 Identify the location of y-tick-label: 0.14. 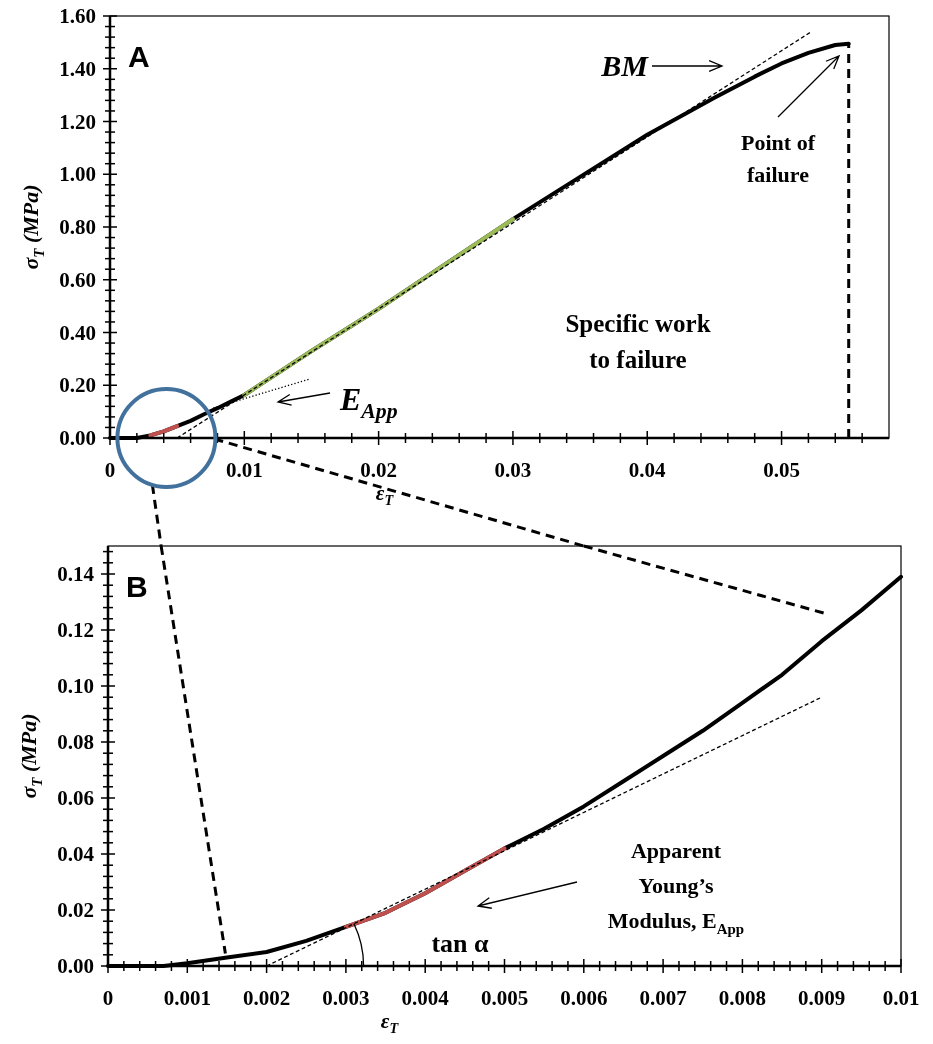
(76, 574).